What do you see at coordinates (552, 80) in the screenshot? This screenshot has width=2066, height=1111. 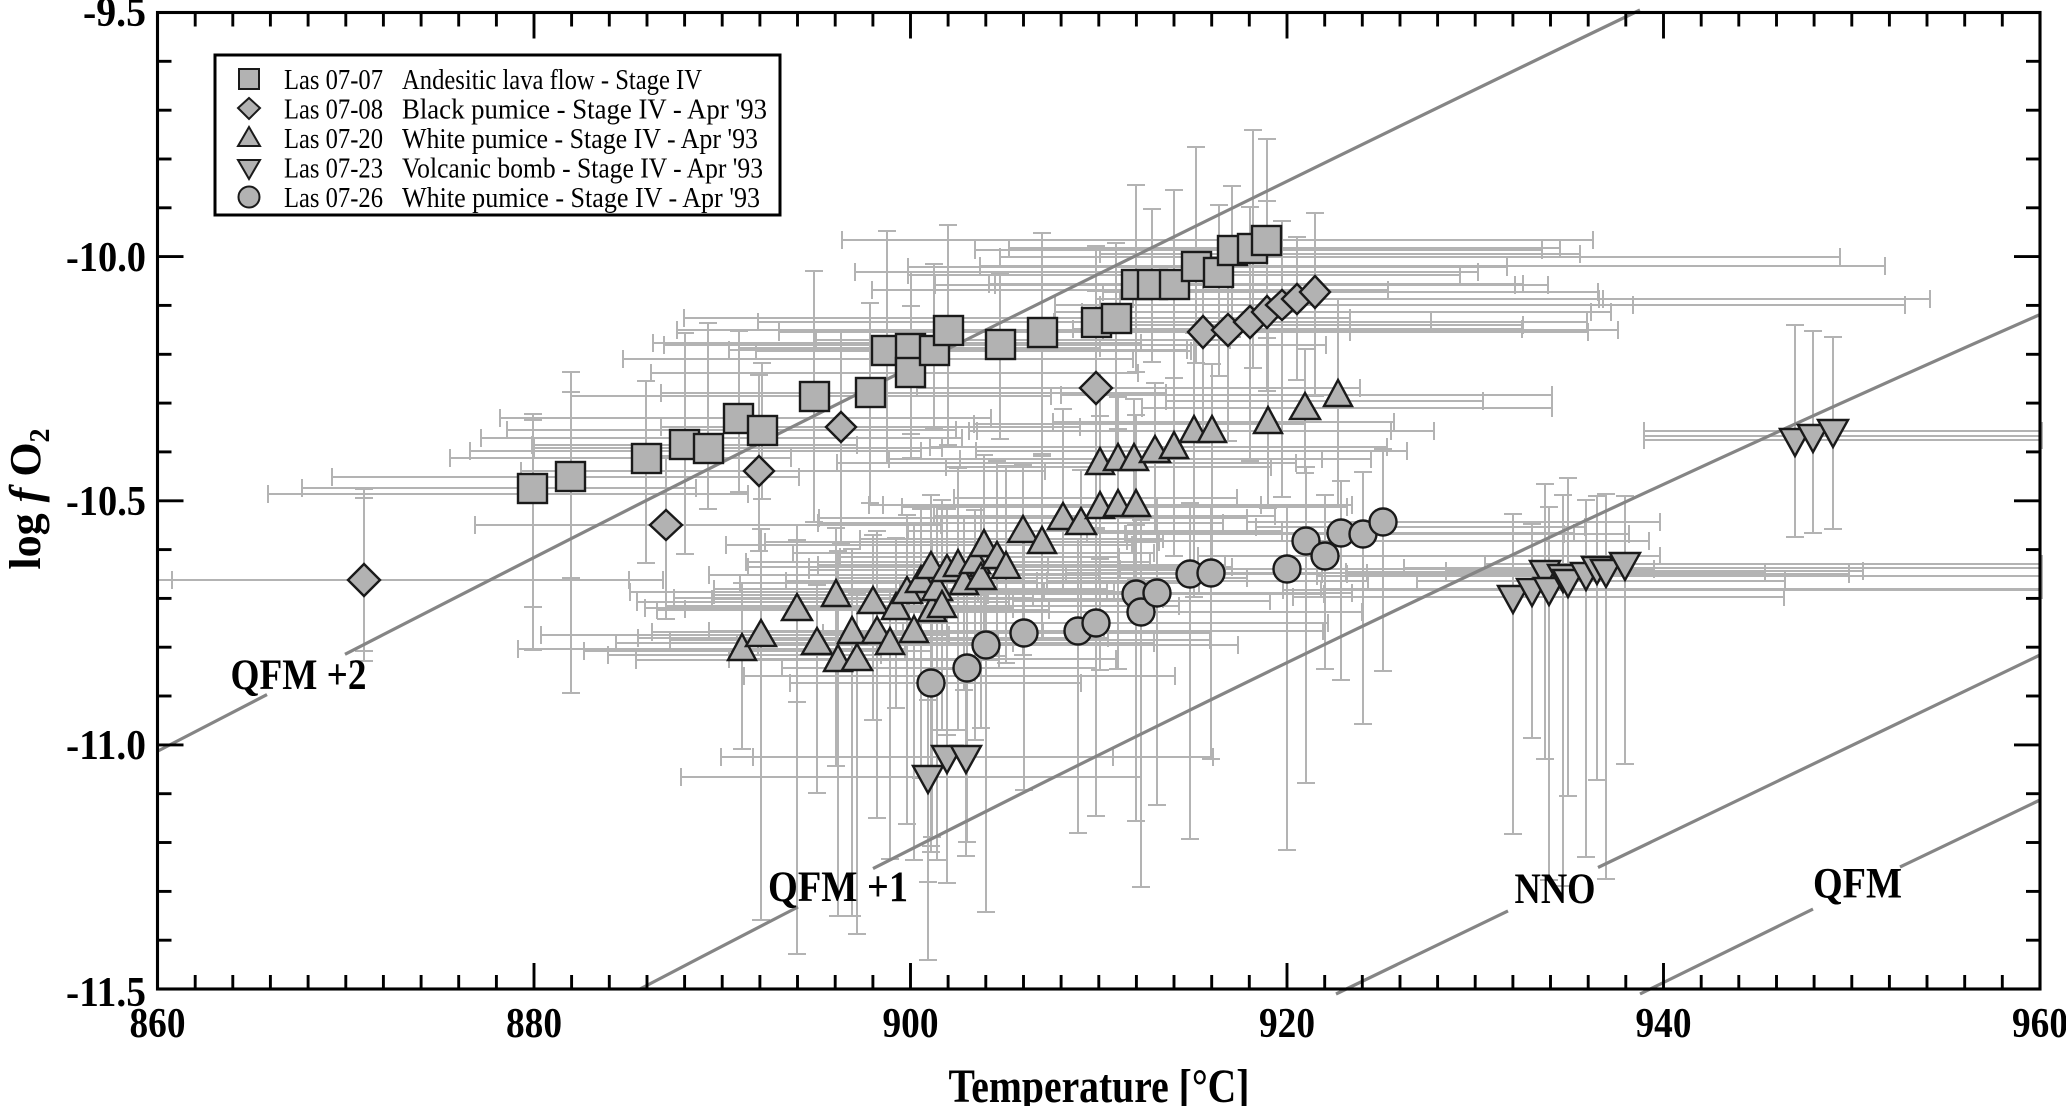 I see `svg-text: Andesitic lava flow - Stage IV` at bounding box center [552, 80].